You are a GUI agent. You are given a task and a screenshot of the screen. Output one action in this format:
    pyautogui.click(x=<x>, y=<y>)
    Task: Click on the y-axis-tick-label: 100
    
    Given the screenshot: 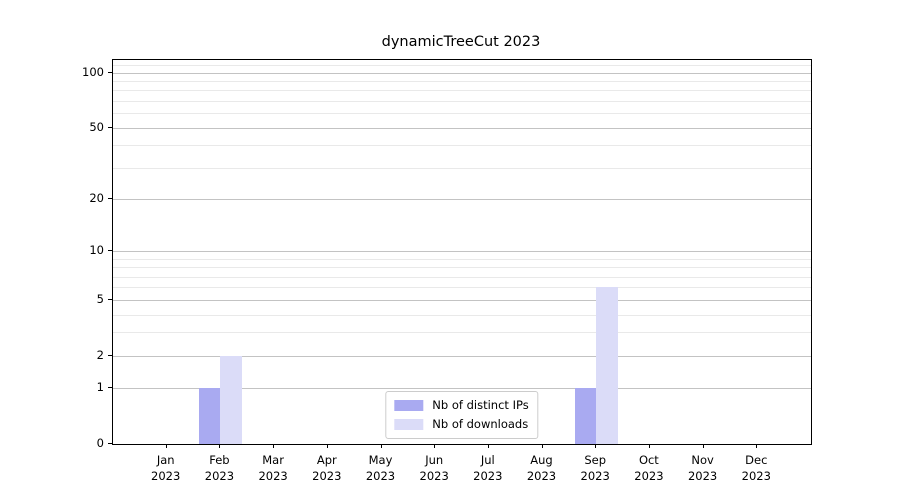 What is the action you would take?
    pyautogui.click(x=93, y=71)
    